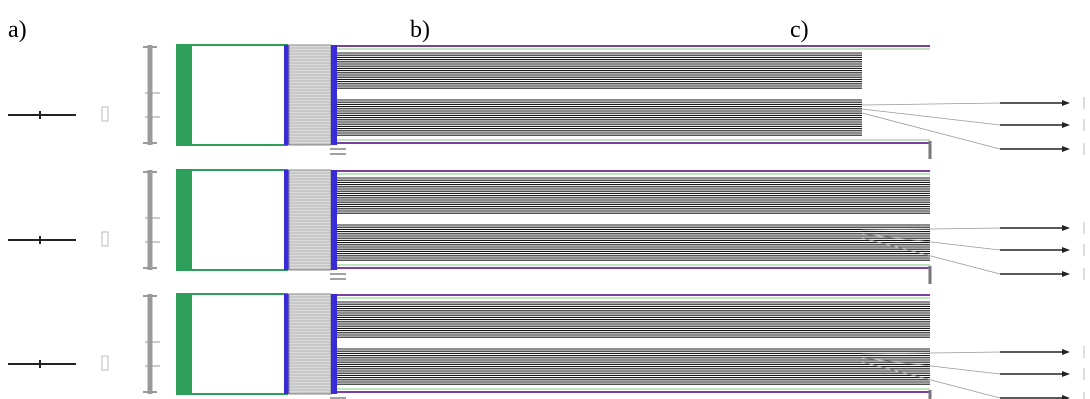  Describe the element at coordinates (799, 30) in the screenshot. I see `panel-label-c: c)` at that location.